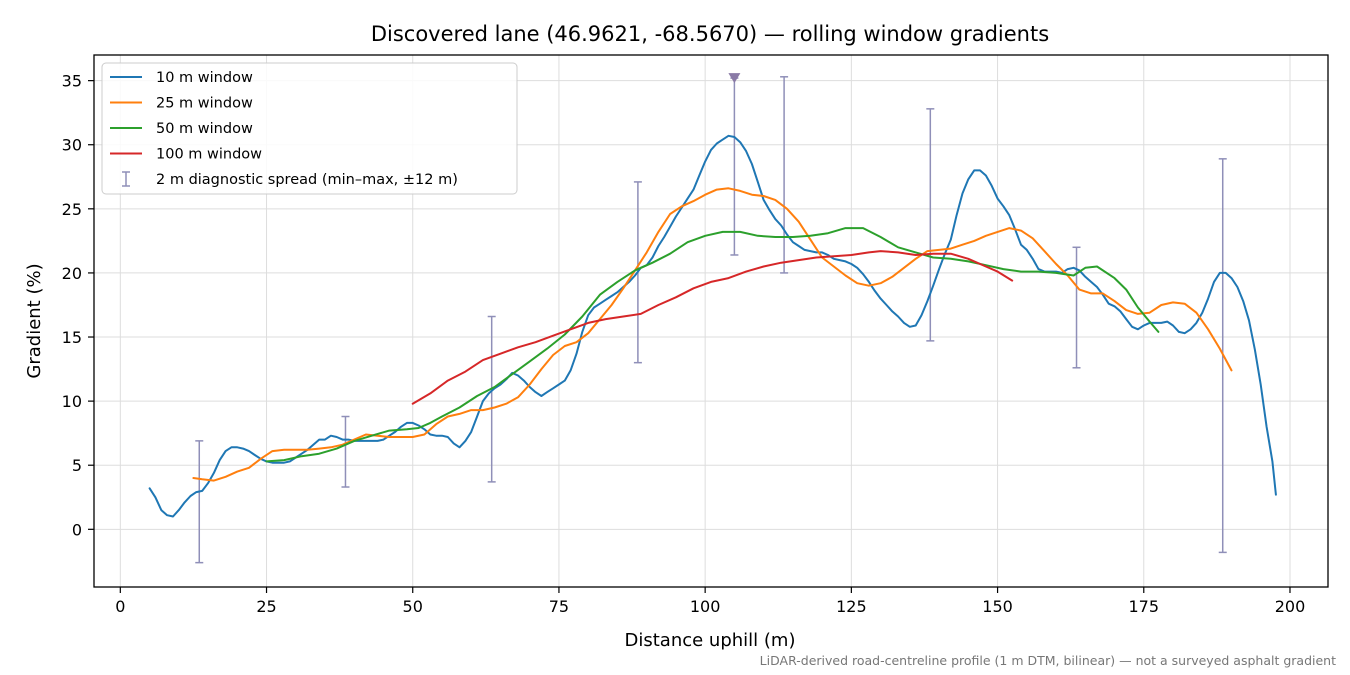 This screenshot has width=1350, height=675. I want to click on legend-label: 25 m window, so click(204, 104).